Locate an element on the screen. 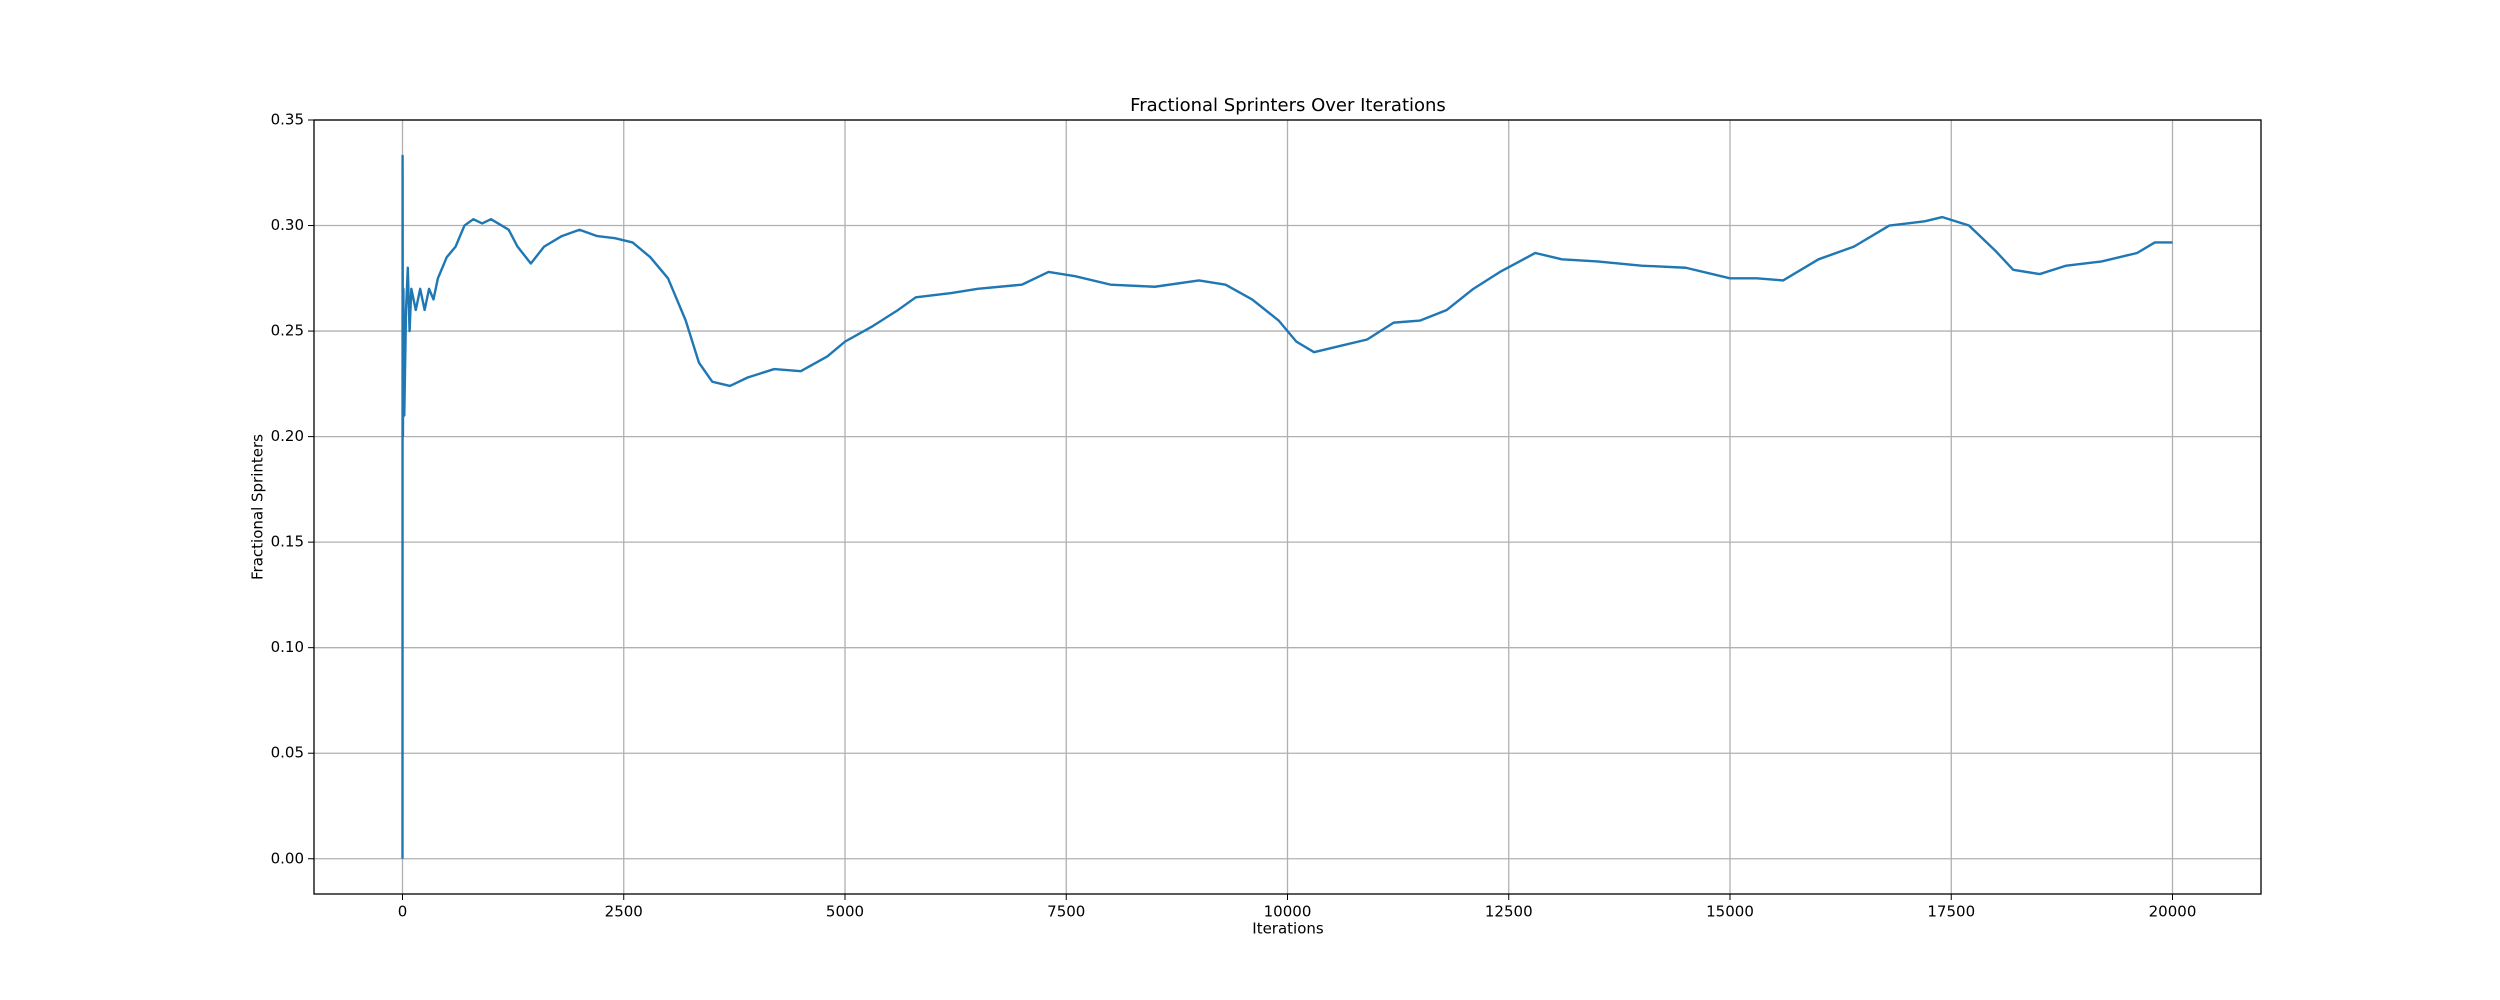 The width and height of the screenshot is (2500, 1000). x-tick-label: 15000 is located at coordinates (1730, 912).